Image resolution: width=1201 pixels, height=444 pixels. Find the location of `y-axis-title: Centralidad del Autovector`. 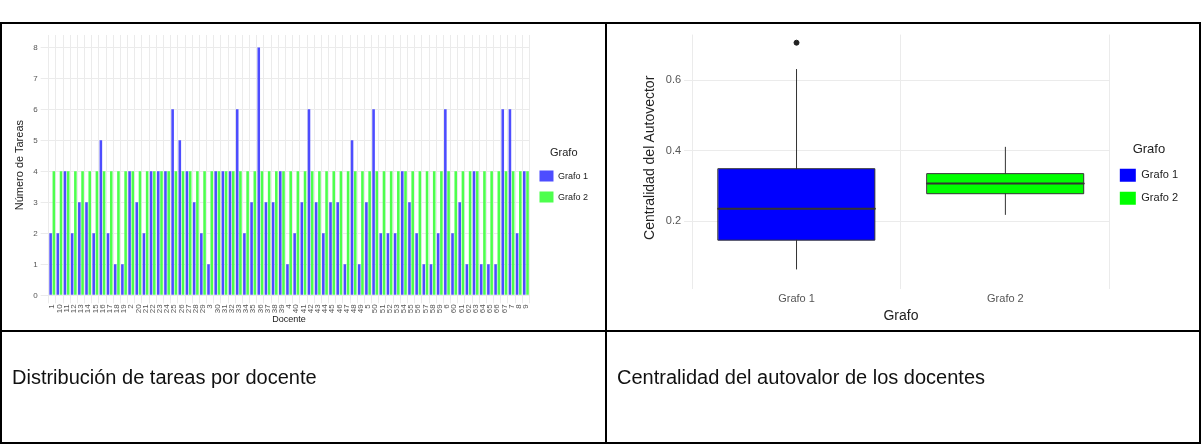

y-axis-title: Centralidad del Autovector is located at coordinates (649, 157).